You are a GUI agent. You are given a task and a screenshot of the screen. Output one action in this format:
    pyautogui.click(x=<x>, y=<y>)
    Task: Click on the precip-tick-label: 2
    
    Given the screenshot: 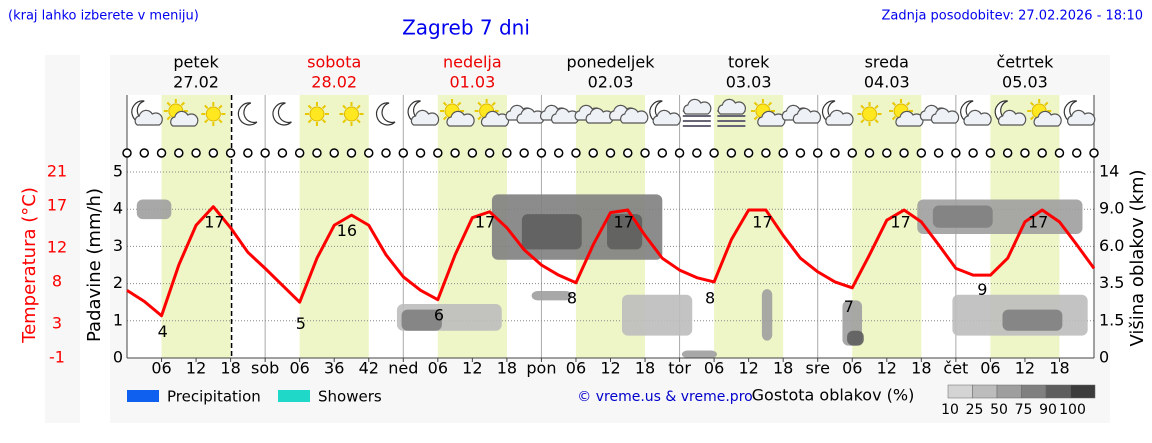 What is the action you would take?
    pyautogui.click(x=118, y=282)
    